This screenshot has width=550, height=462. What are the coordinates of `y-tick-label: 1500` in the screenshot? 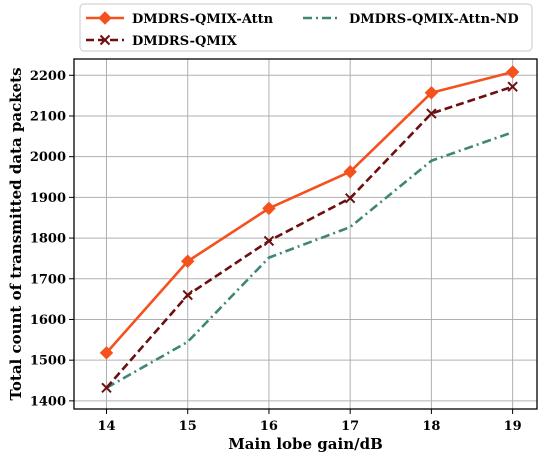 It's located at (48, 361).